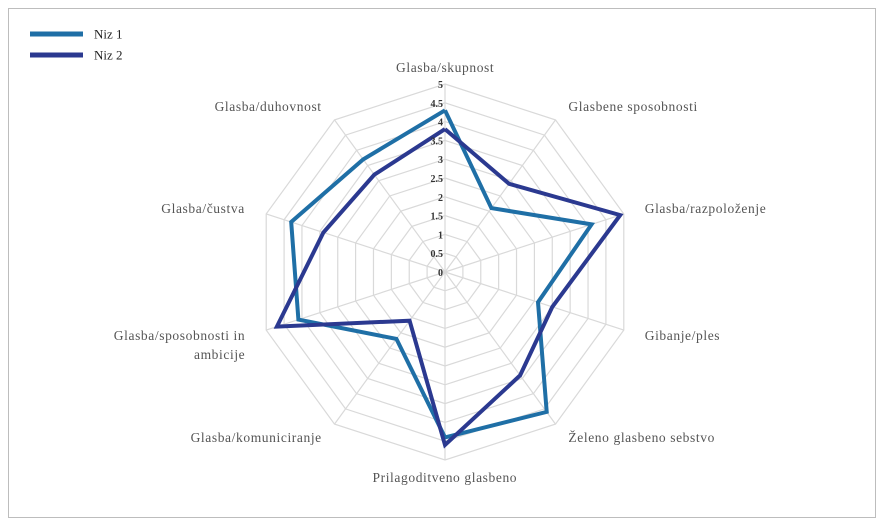 This screenshot has width=883, height=526. I want to click on category-label: Glasba/čustva, so click(203, 209).